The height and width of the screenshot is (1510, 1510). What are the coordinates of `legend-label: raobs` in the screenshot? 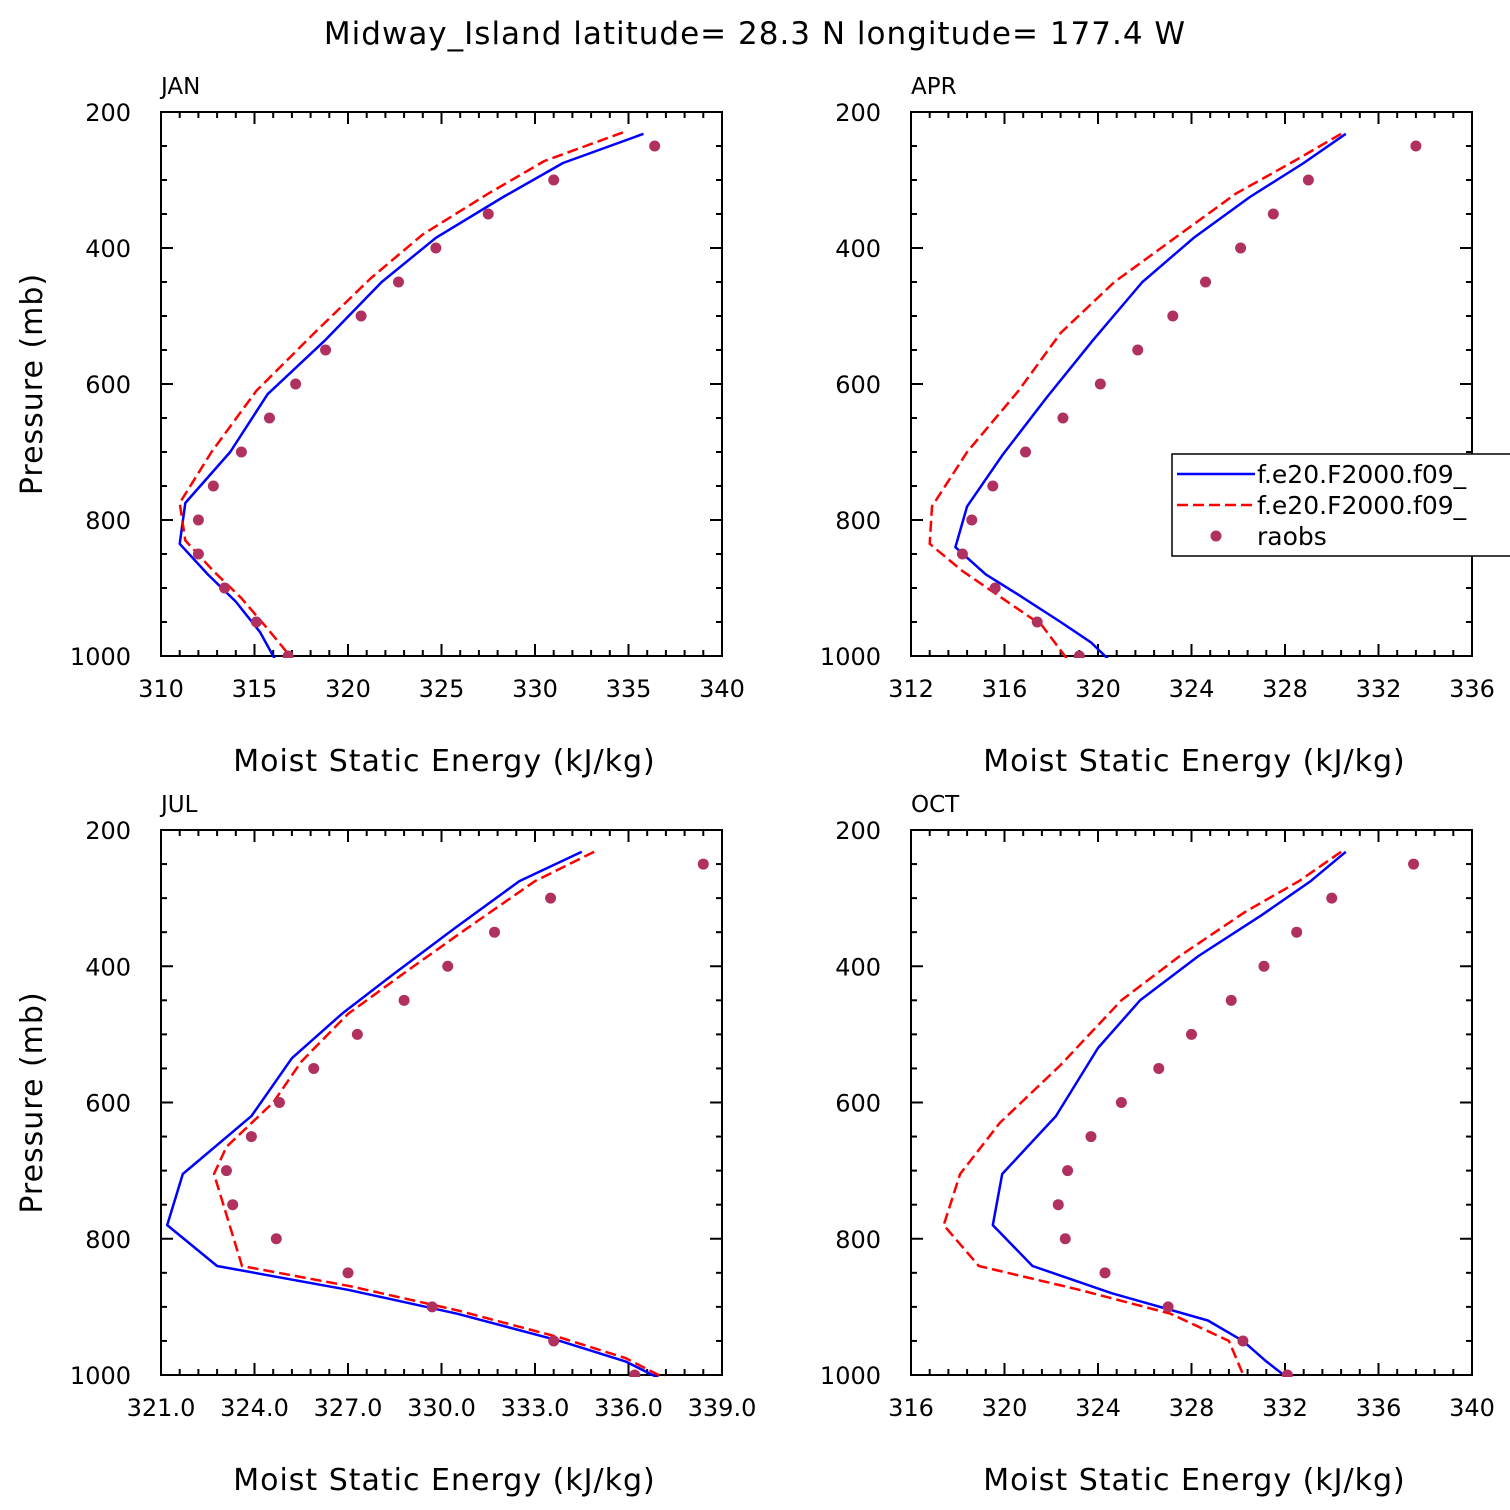 It's located at (1292, 536).